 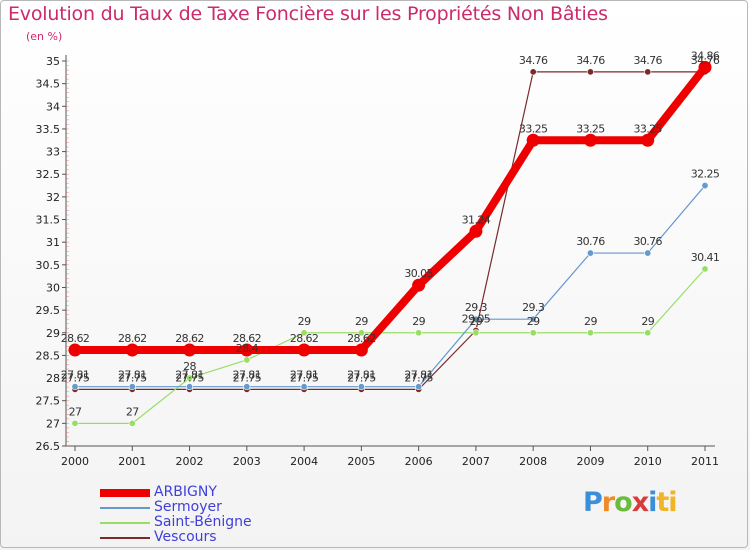 What do you see at coordinates (652, 502) in the screenshot?
I see `logo-letter: i` at bounding box center [652, 502].